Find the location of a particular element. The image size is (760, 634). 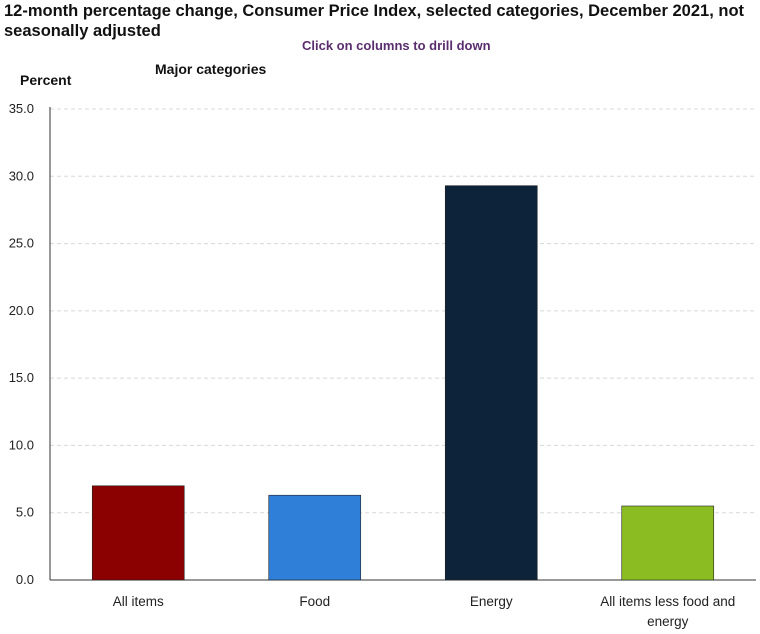

y-tick-label: 20.0 is located at coordinates (21, 310).